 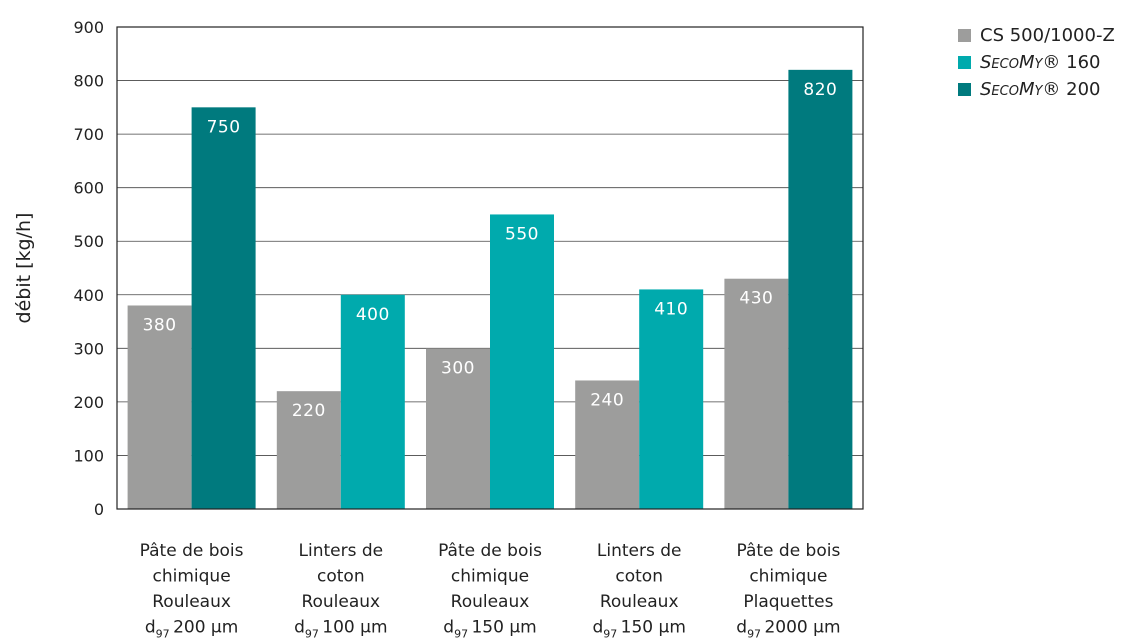 I want to click on y-tick-label: 800, so click(x=88, y=81).